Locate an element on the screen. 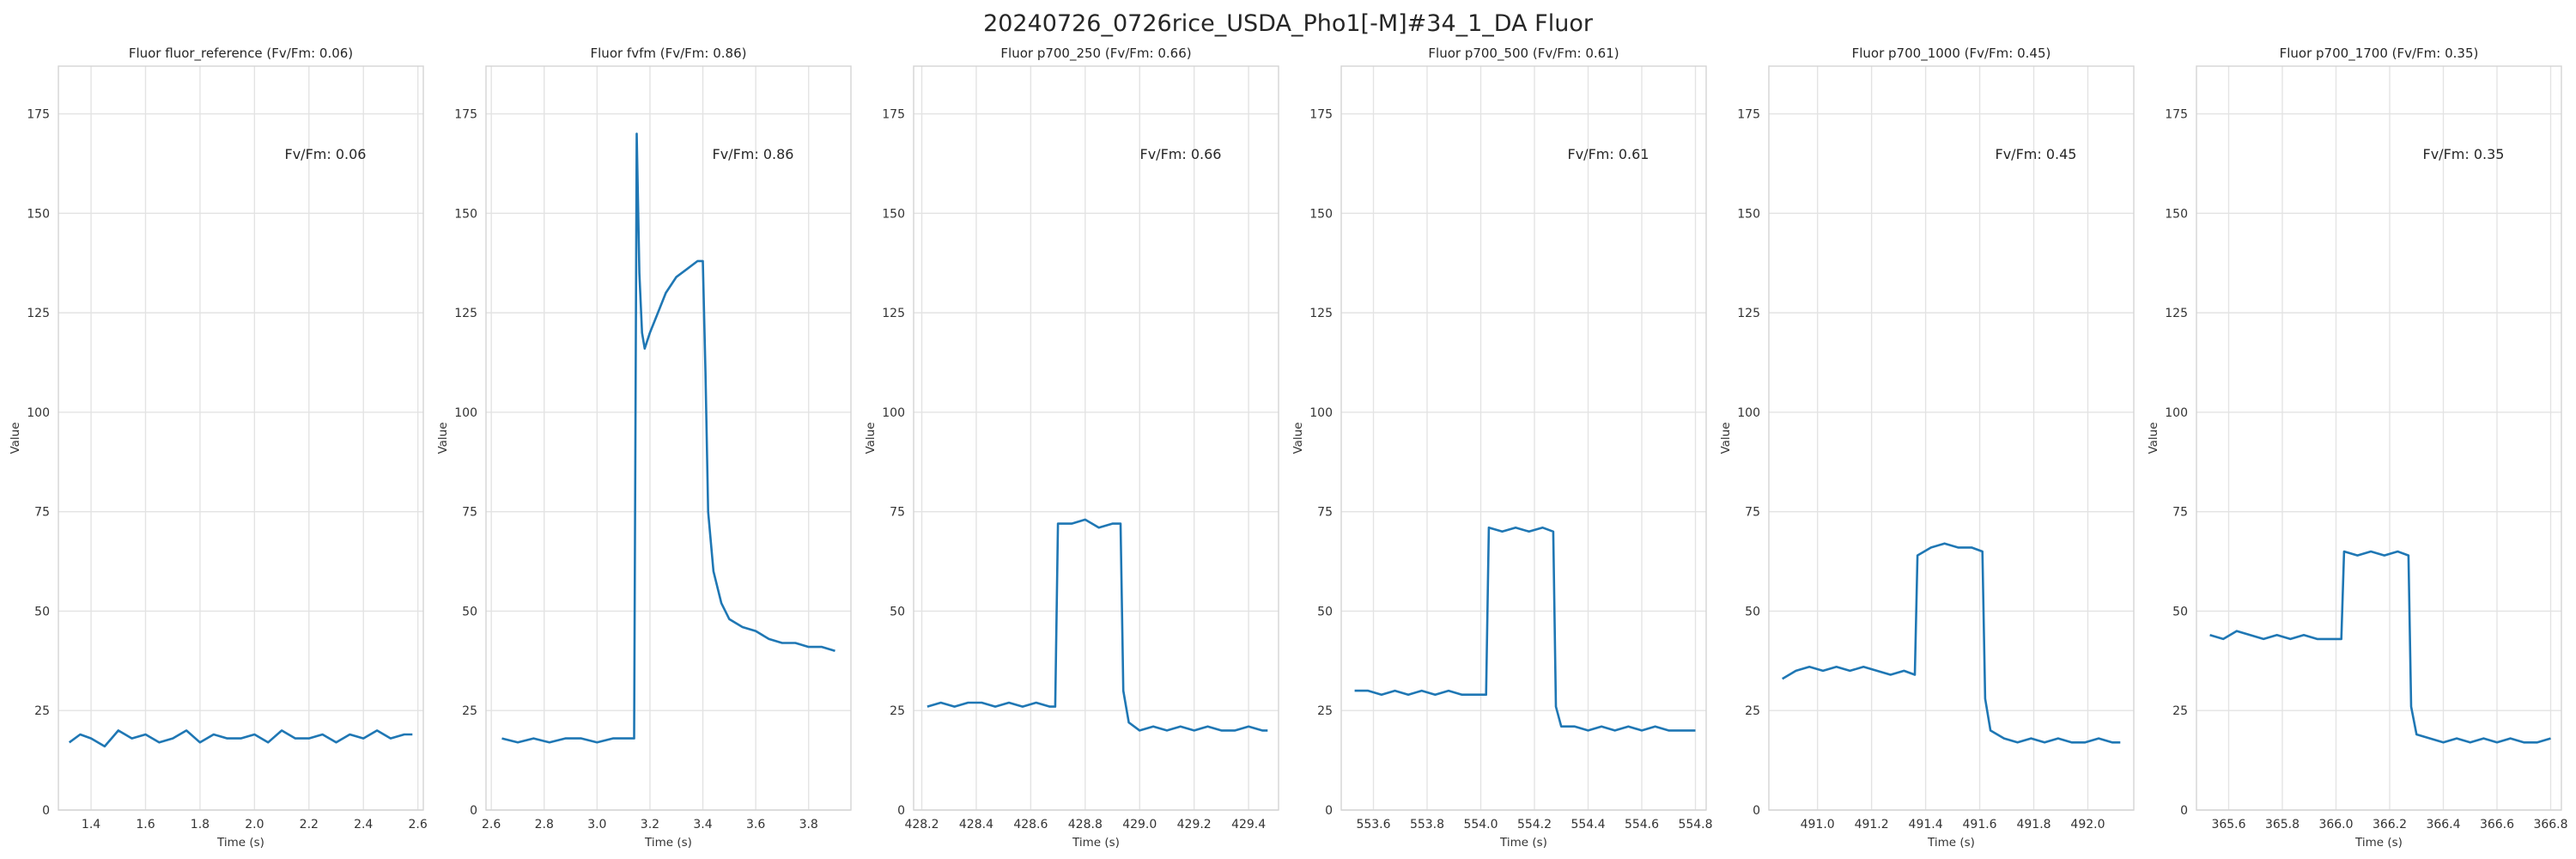  x-tick-label: 3.0 is located at coordinates (596, 825).